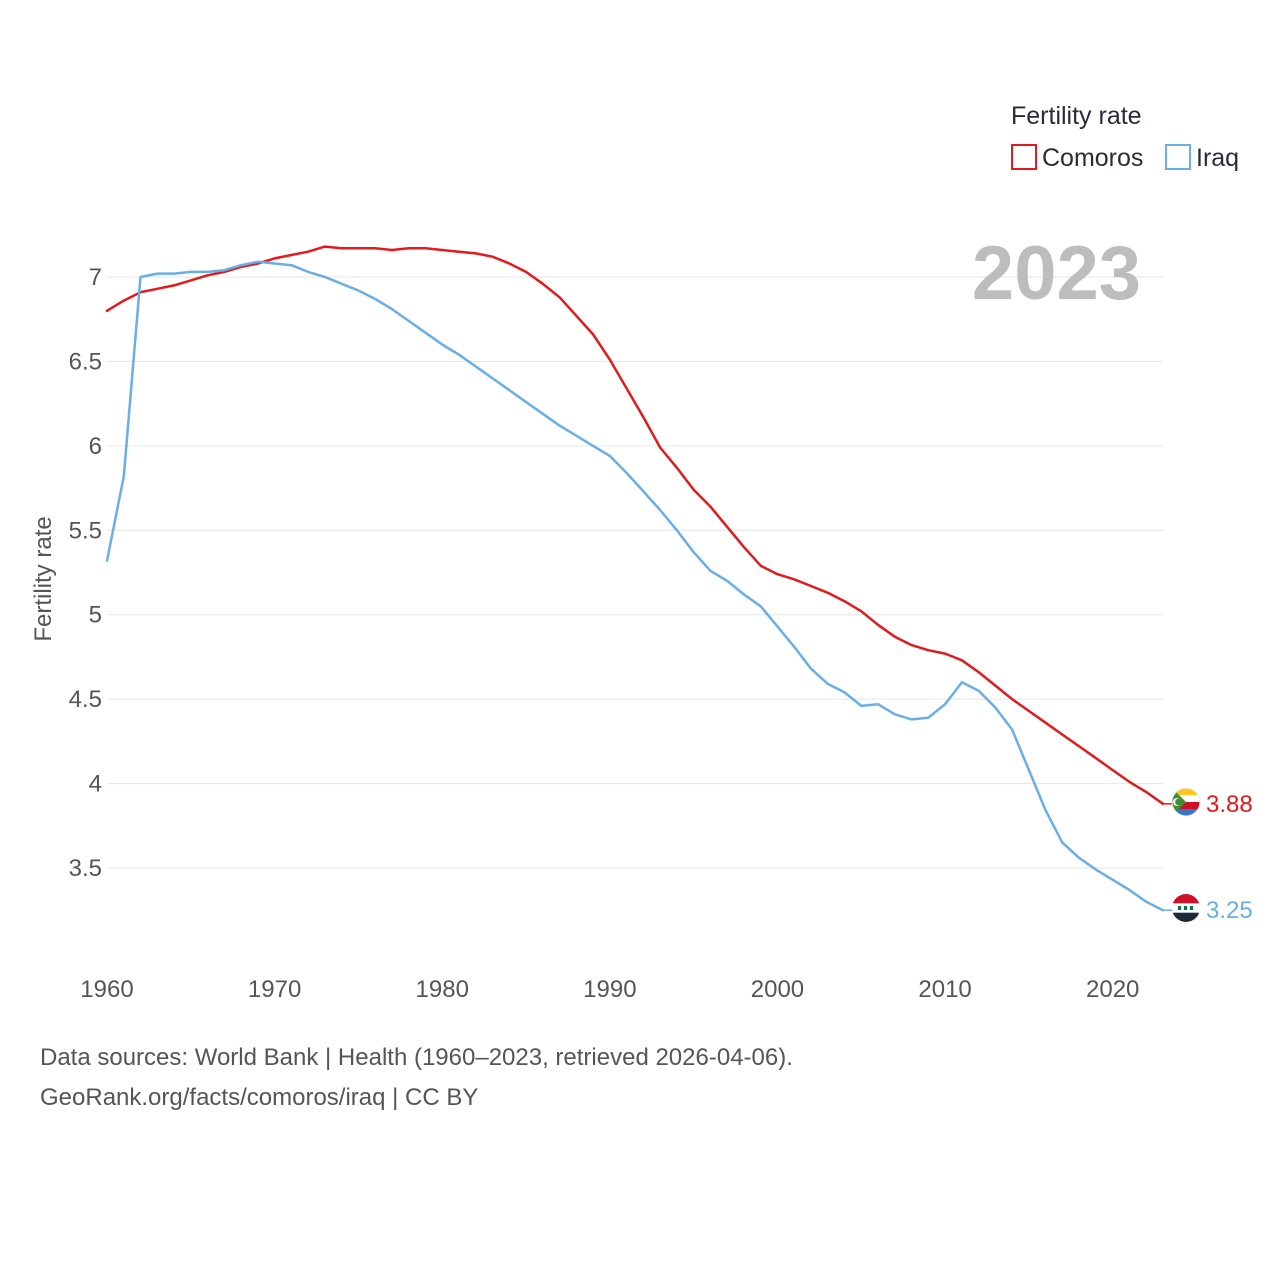  What do you see at coordinates (1186, 802) in the screenshot?
I see `comoros-flag-icon` at bounding box center [1186, 802].